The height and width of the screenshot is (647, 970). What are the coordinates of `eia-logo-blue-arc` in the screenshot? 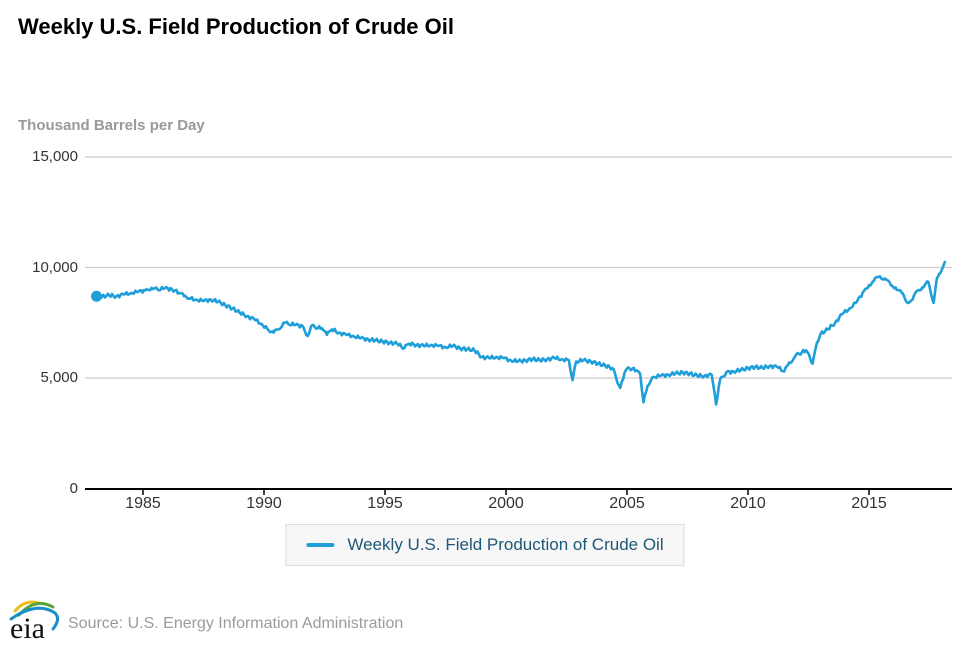 It's located at (34, 618).